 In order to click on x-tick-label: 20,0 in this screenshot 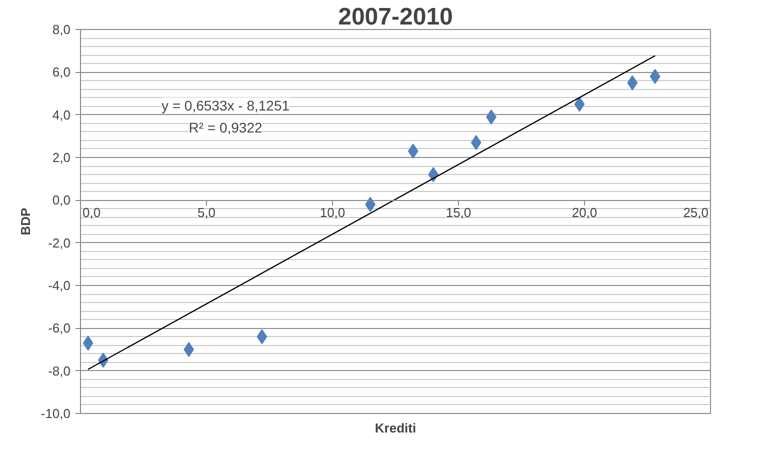, I will do `click(585, 212)`.